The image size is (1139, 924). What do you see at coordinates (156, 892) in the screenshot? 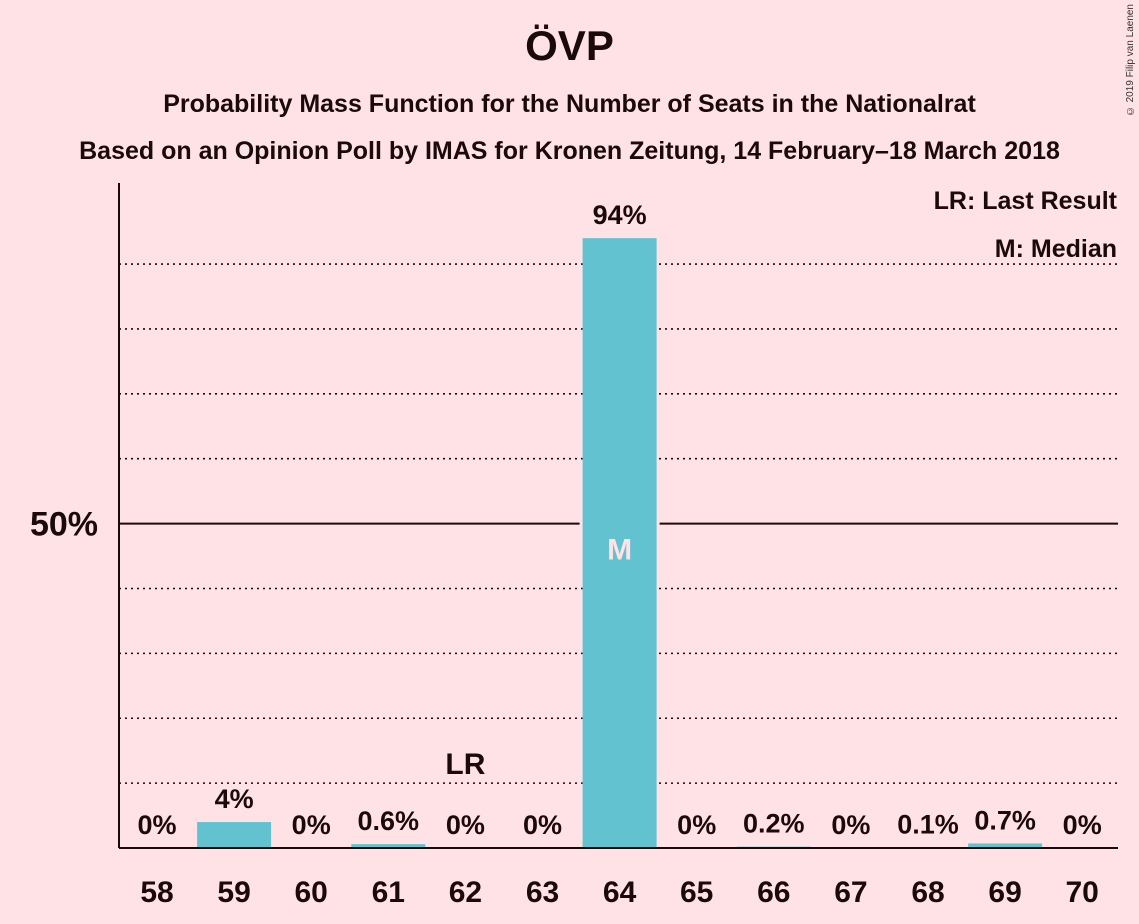
I see `x-tick-label-58: 58` at bounding box center [156, 892].